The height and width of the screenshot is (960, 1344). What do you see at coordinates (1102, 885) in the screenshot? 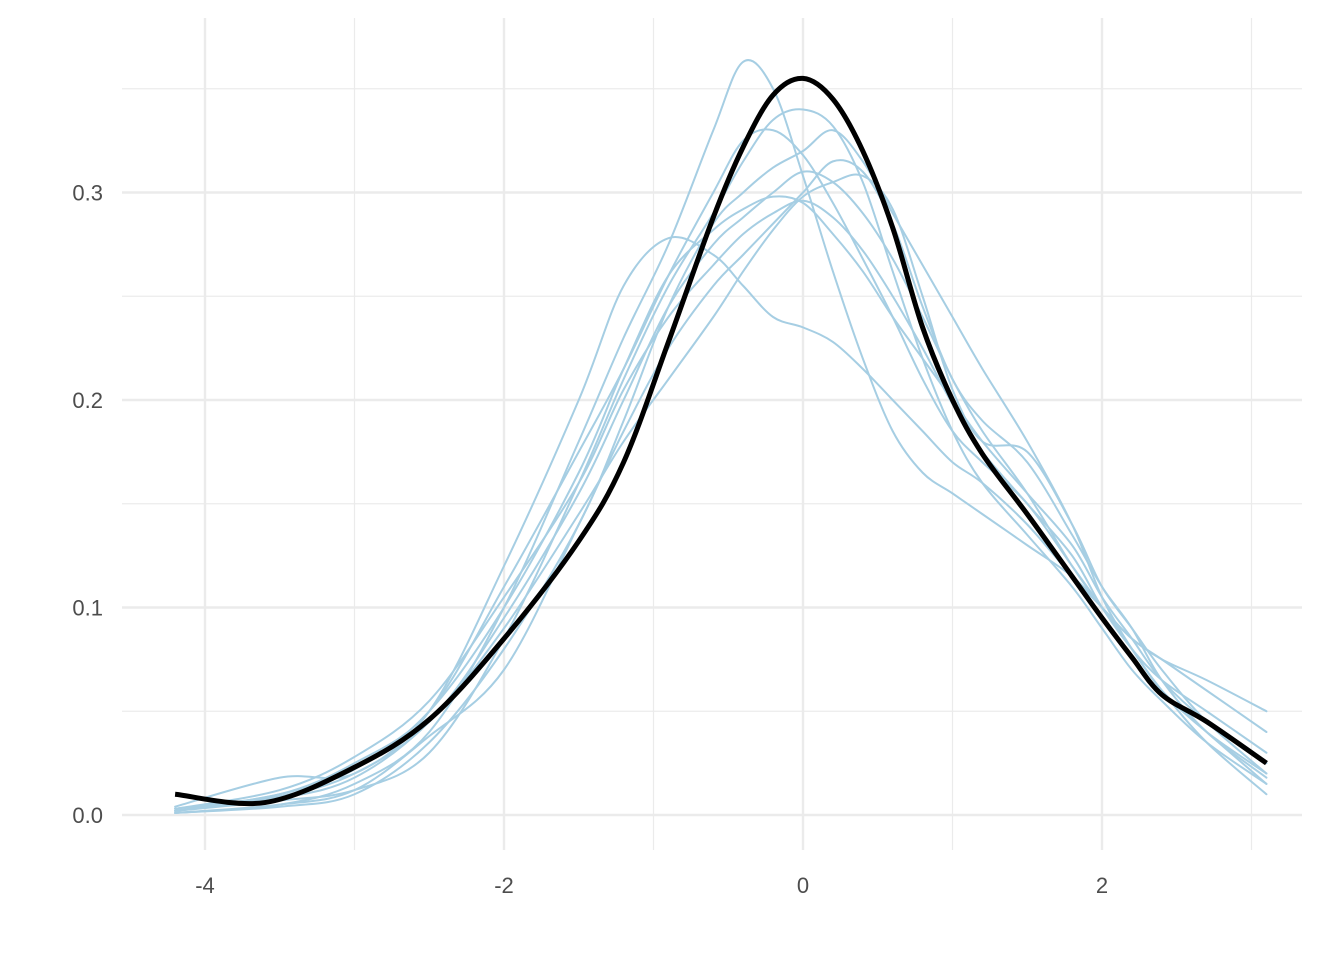
I see `x-tick-label: 2` at bounding box center [1102, 885].